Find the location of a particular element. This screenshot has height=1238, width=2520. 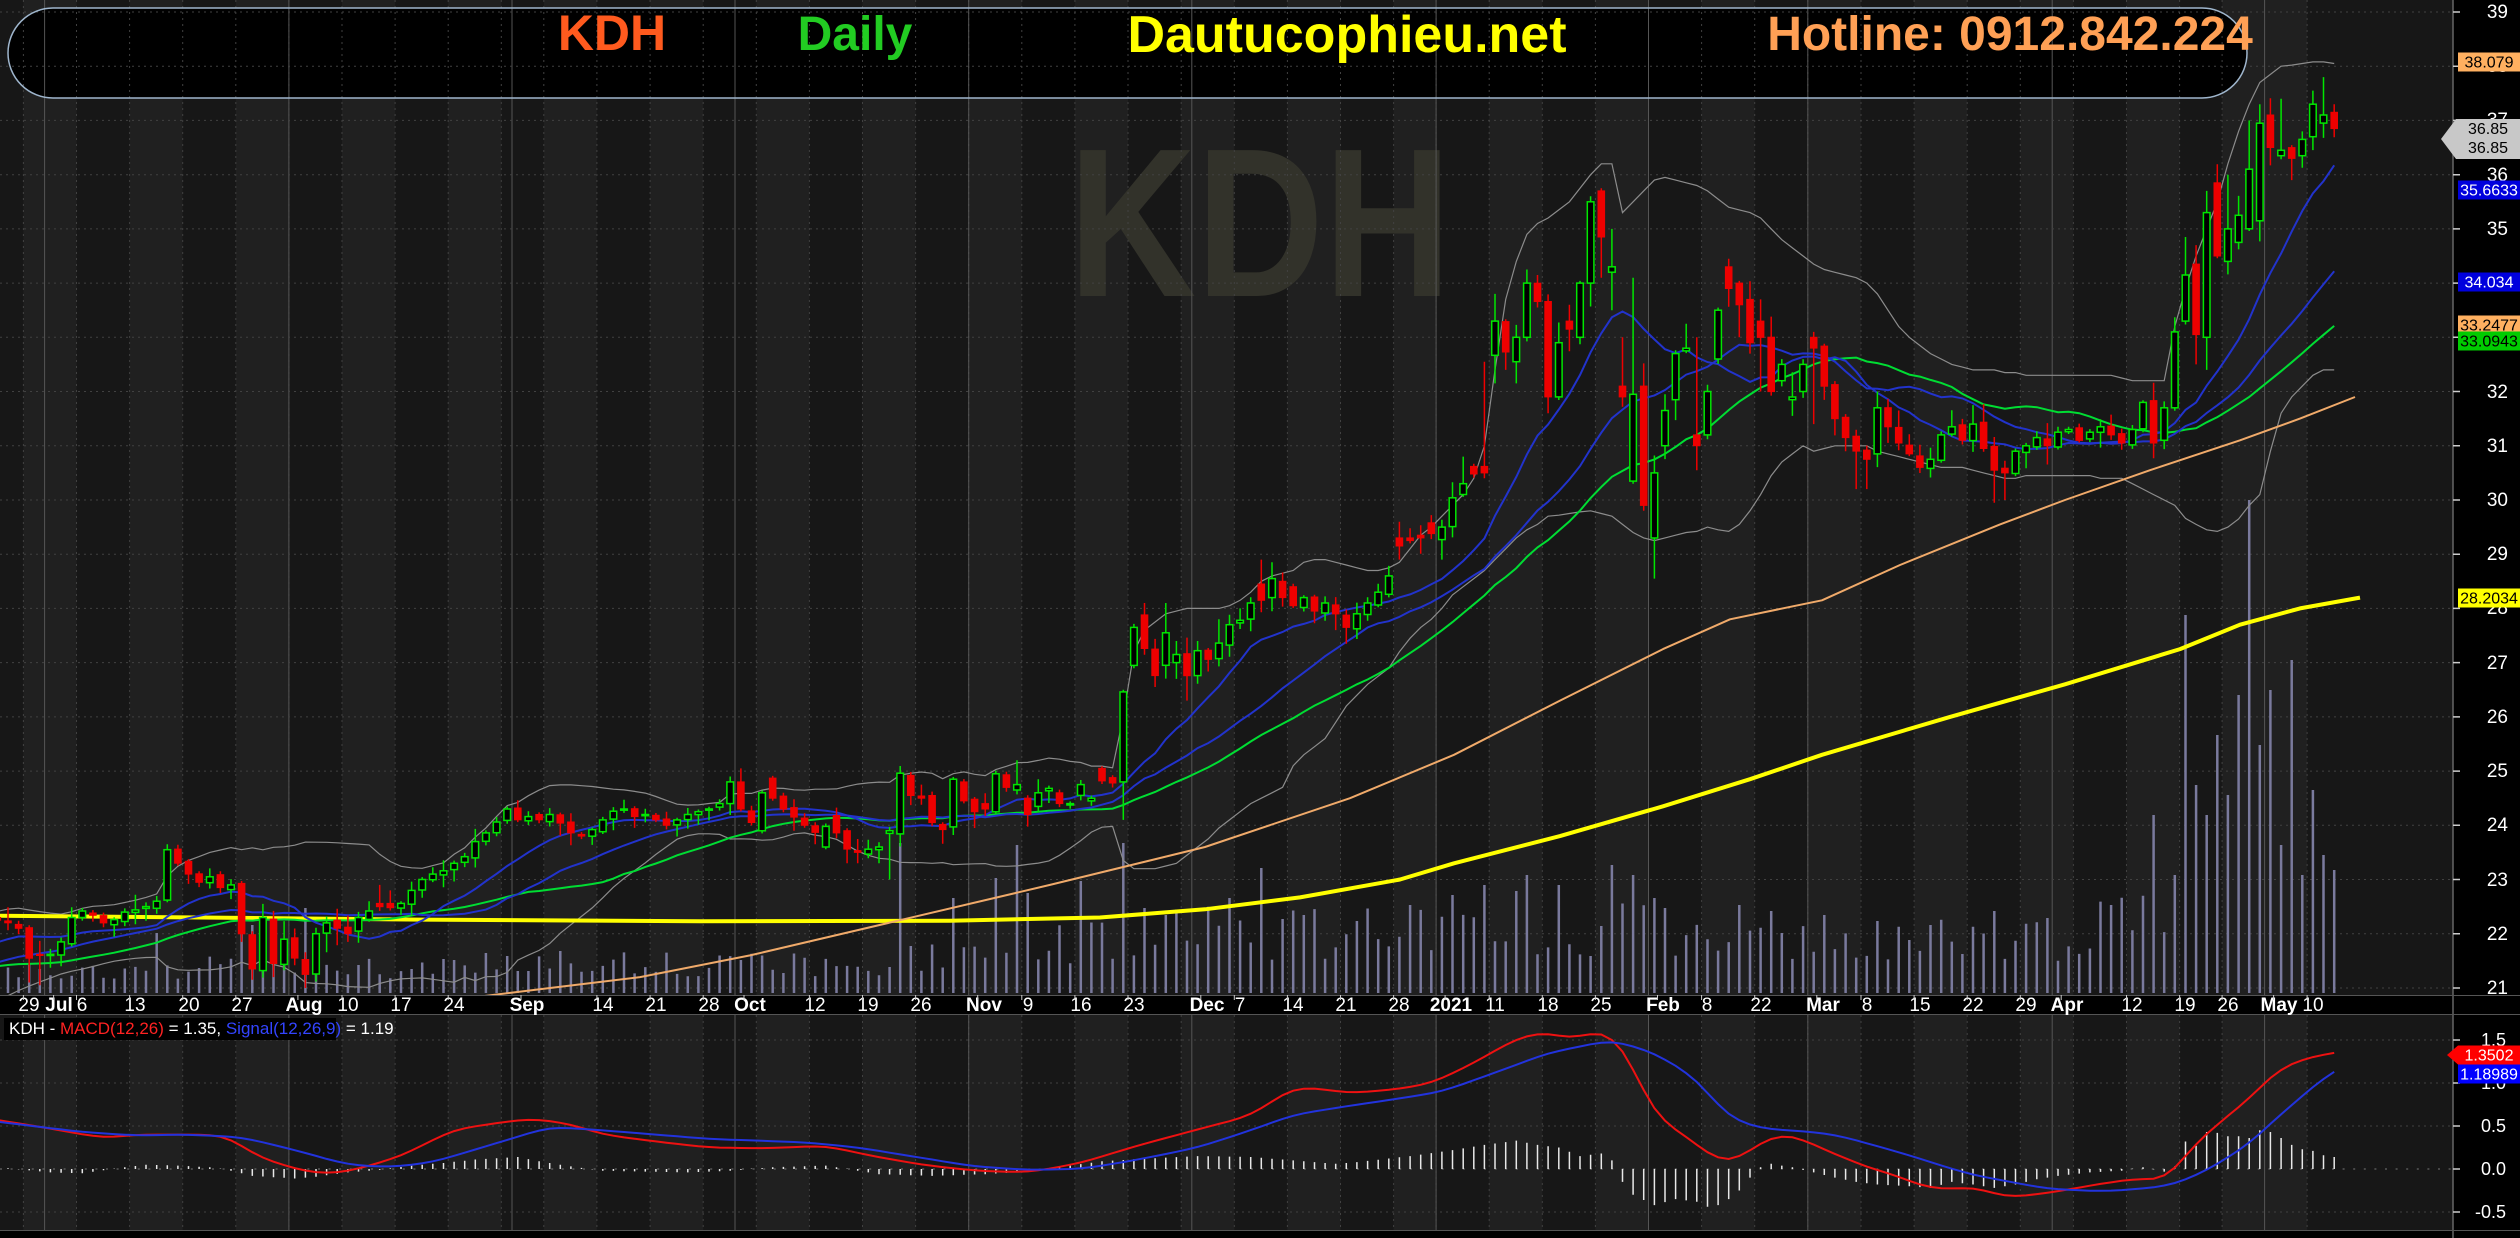

svg-text: May is located at coordinates (2279, 1005).